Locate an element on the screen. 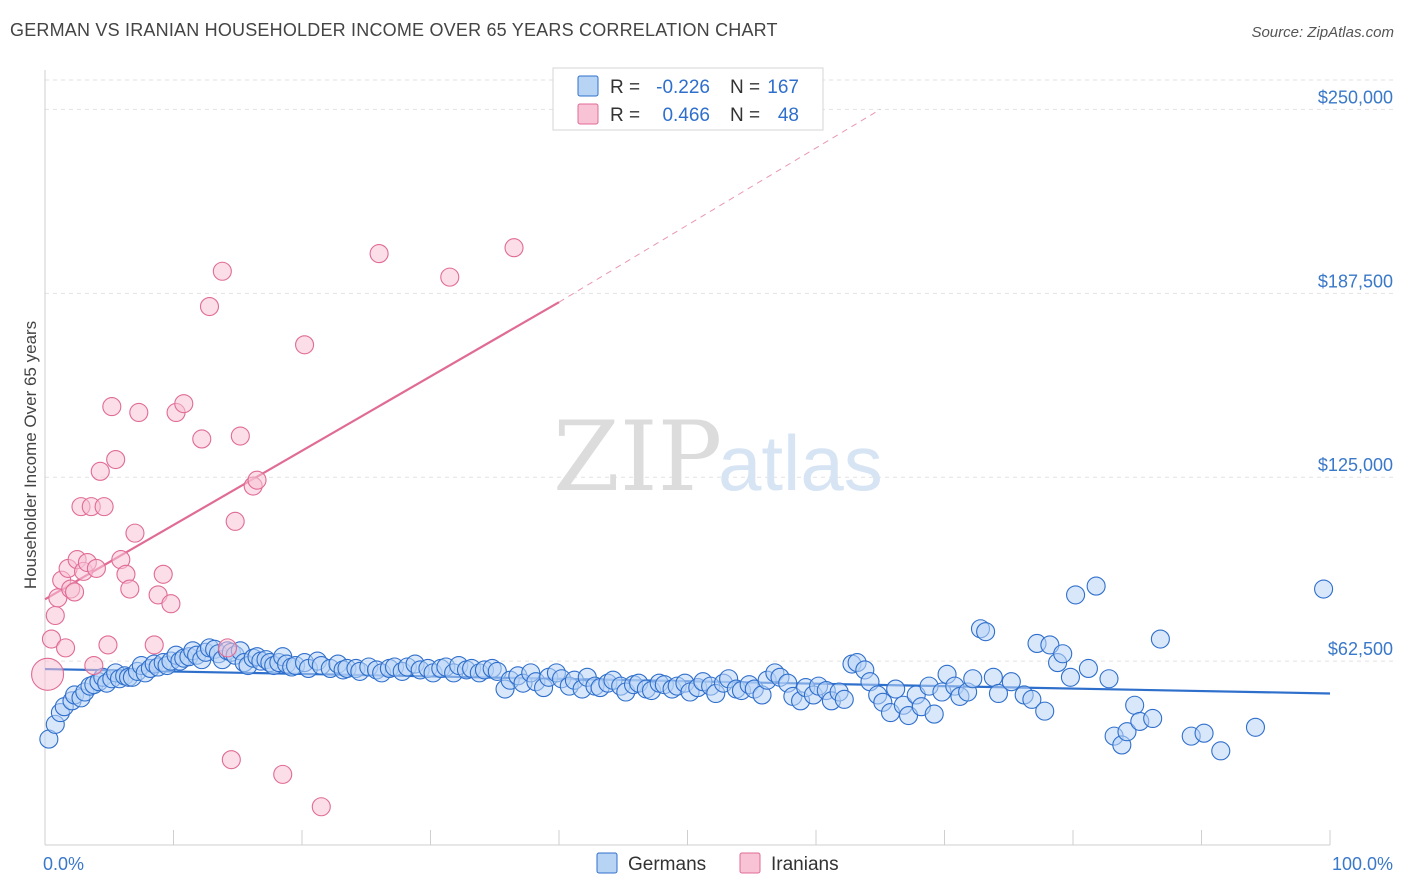 The image size is (1406, 892). legend-german-swatch is located at coordinates (588, 86).